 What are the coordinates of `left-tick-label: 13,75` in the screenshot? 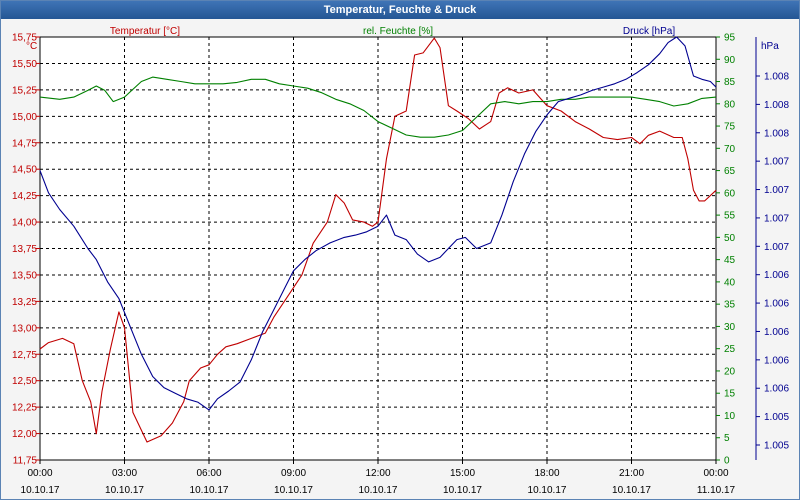 It's located at (24, 249).